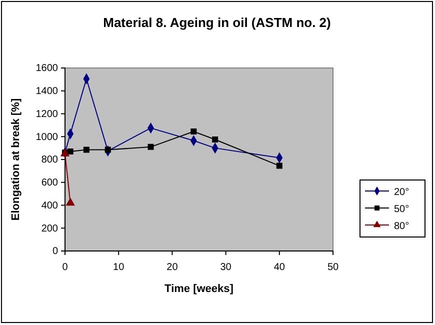  Describe the element at coordinates (47, 92) in the screenshot. I see `y-tick-label: 1400` at that location.